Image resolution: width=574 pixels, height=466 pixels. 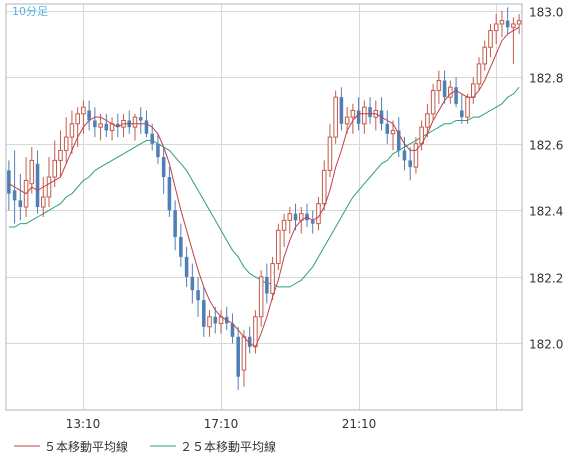 What do you see at coordinates (221, 424) in the screenshot?
I see `x-tick-label: 17:10` at bounding box center [221, 424].